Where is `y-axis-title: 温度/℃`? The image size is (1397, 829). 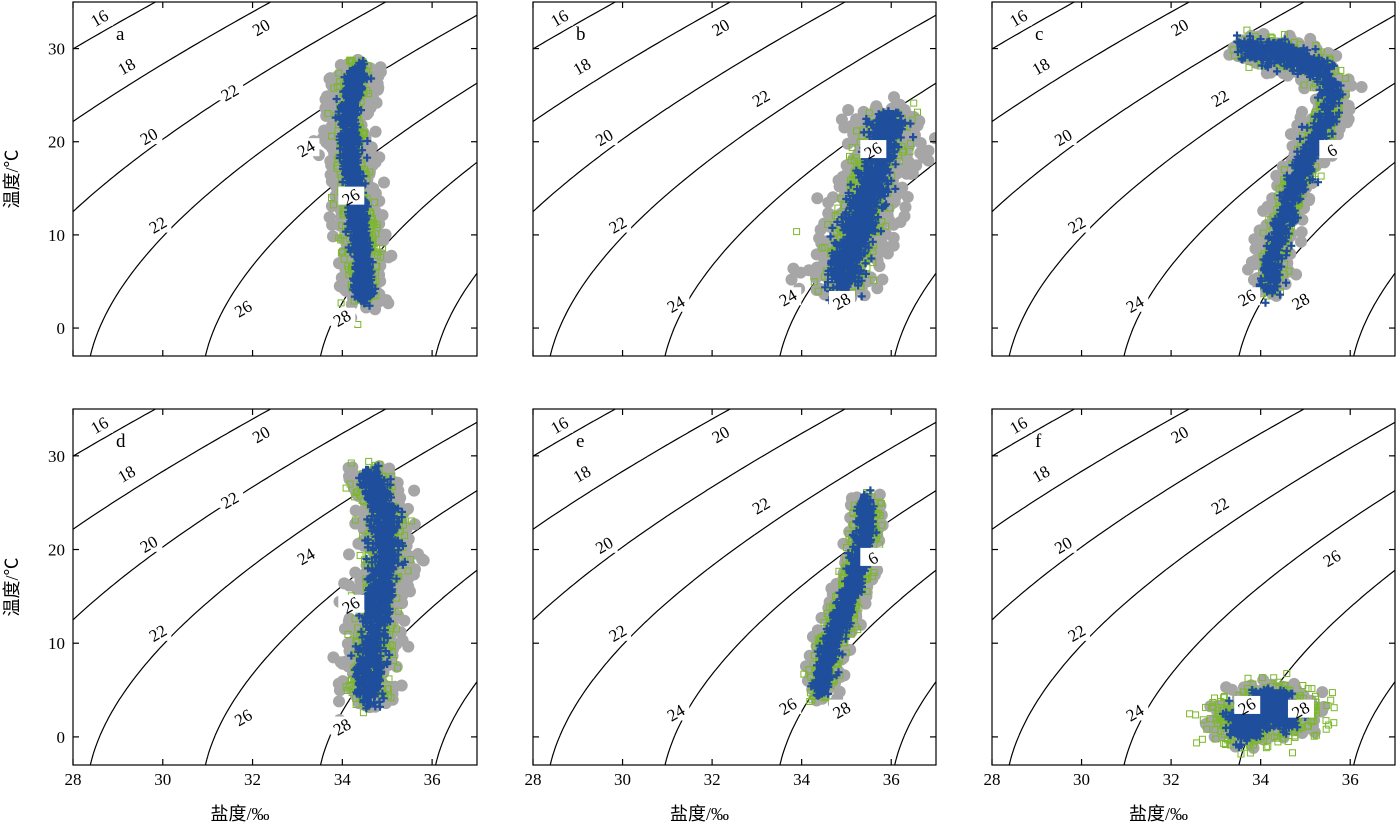
y-axis-title: 温度/℃ is located at coordinates (12, 178).